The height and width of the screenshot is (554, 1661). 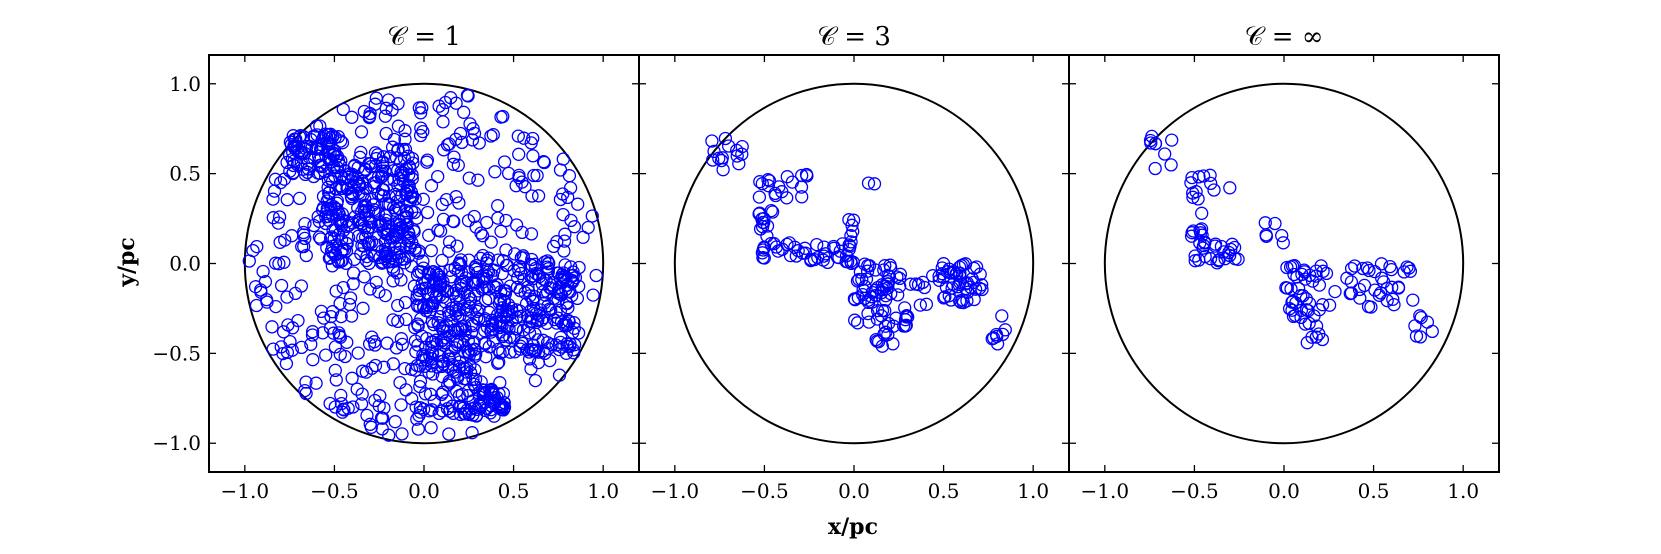 What do you see at coordinates (854, 37) in the screenshot?
I see `panel-title: 𝒞 = 3` at bounding box center [854, 37].